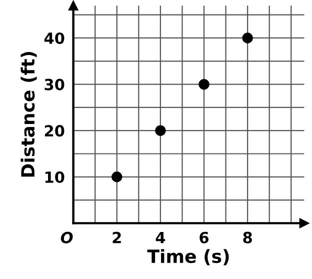  What do you see at coordinates (28, 114) in the screenshot?
I see `y-axis-title: Distance (ft)` at bounding box center [28, 114].